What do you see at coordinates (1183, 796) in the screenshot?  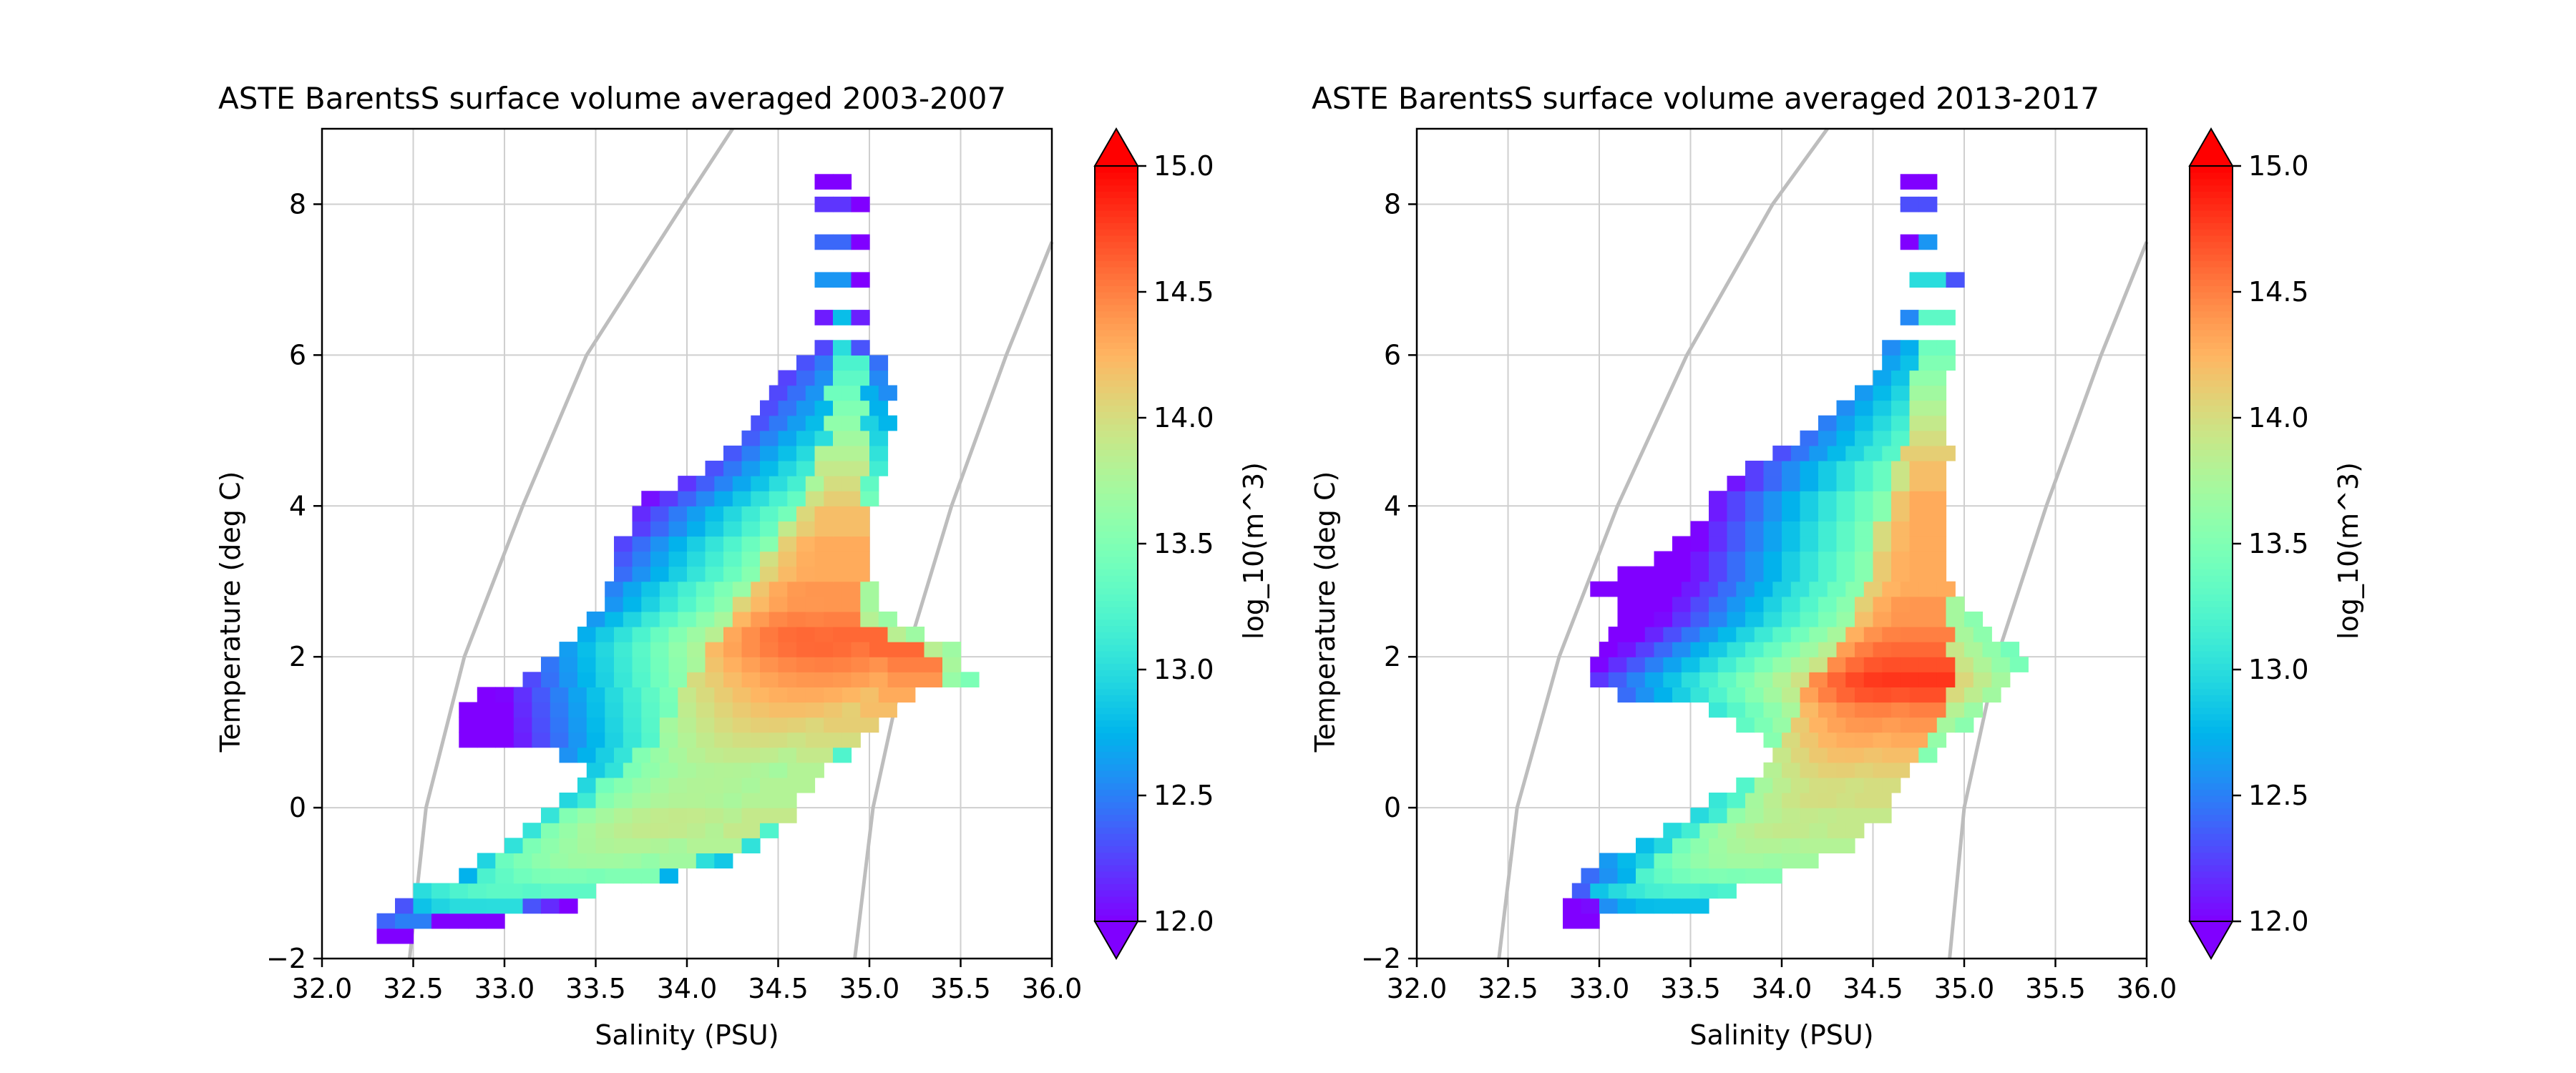 I see `colorbar-tick-label: 12.5` at bounding box center [1183, 796].